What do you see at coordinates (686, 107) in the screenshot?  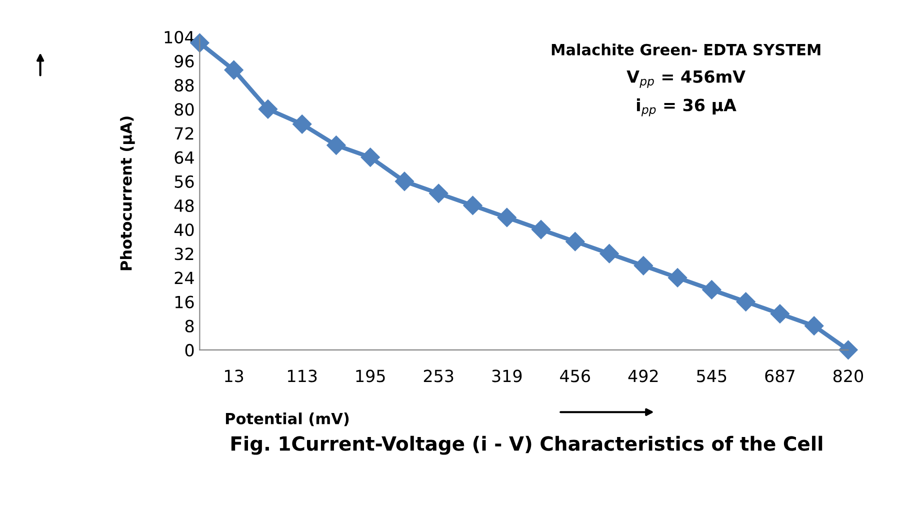 I see `annotation: i$_{pp}$ = 36 µA` at bounding box center [686, 107].